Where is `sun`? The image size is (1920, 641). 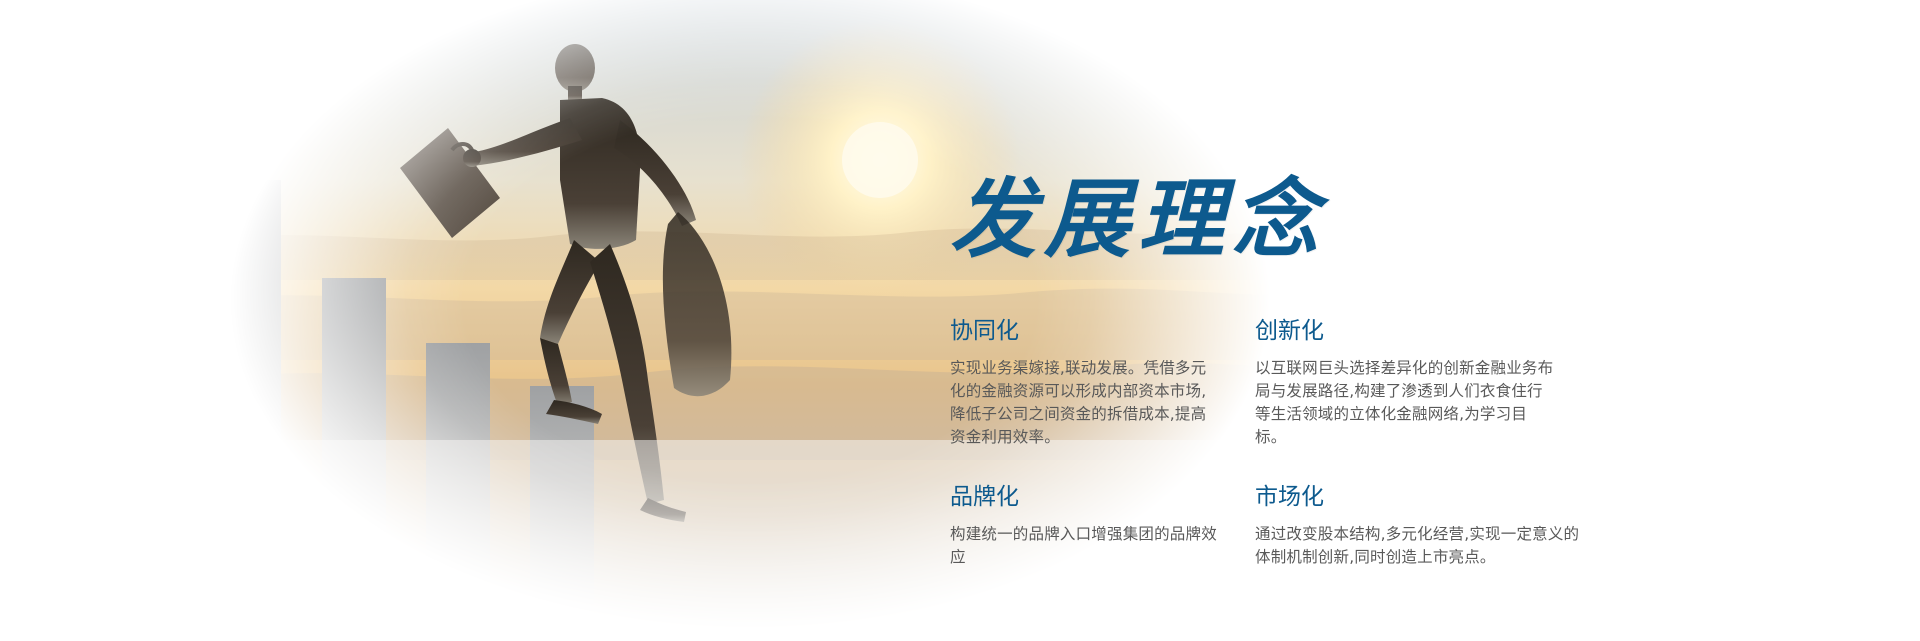 sun is located at coordinates (880, 160).